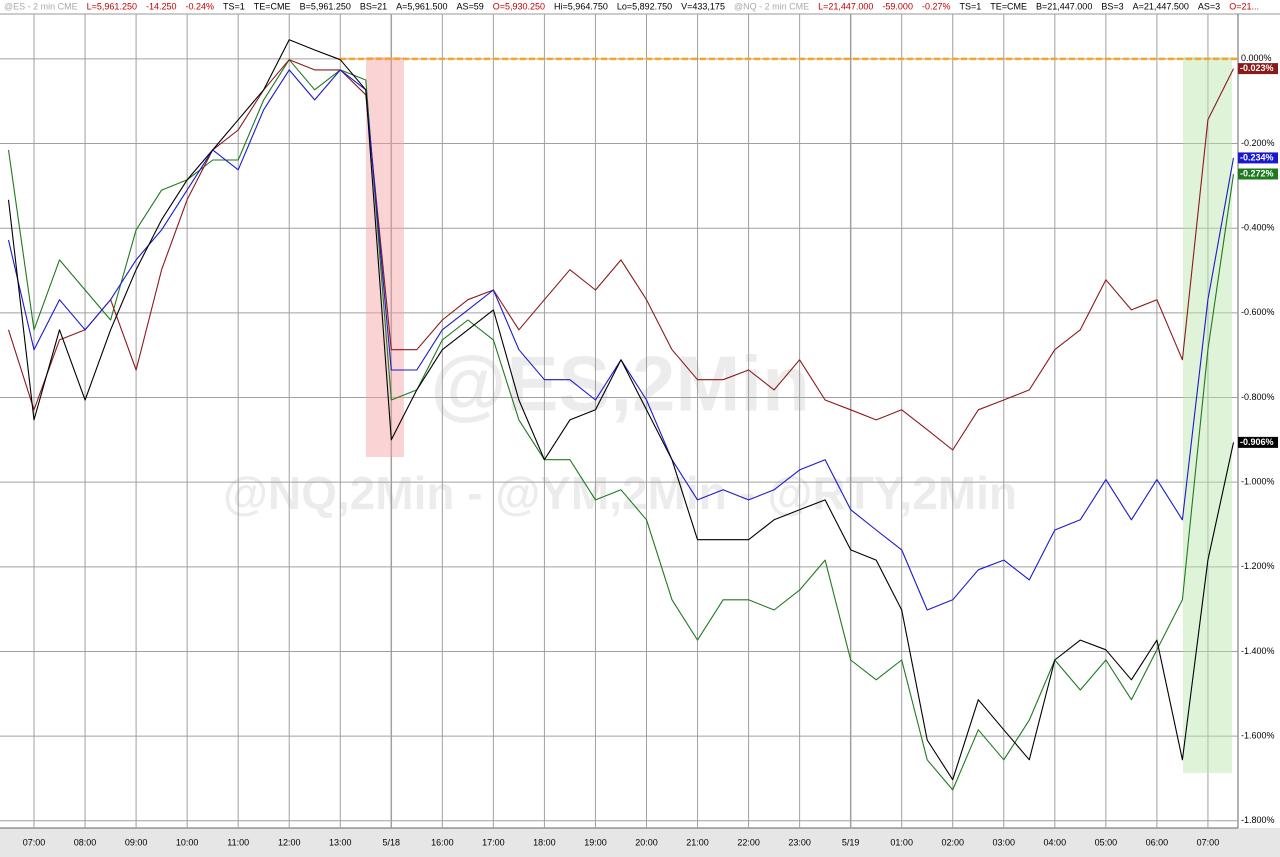 The width and height of the screenshot is (1280, 857). Describe the element at coordinates (703, 6) in the screenshot. I see `header-item: V=433,175` at that location.